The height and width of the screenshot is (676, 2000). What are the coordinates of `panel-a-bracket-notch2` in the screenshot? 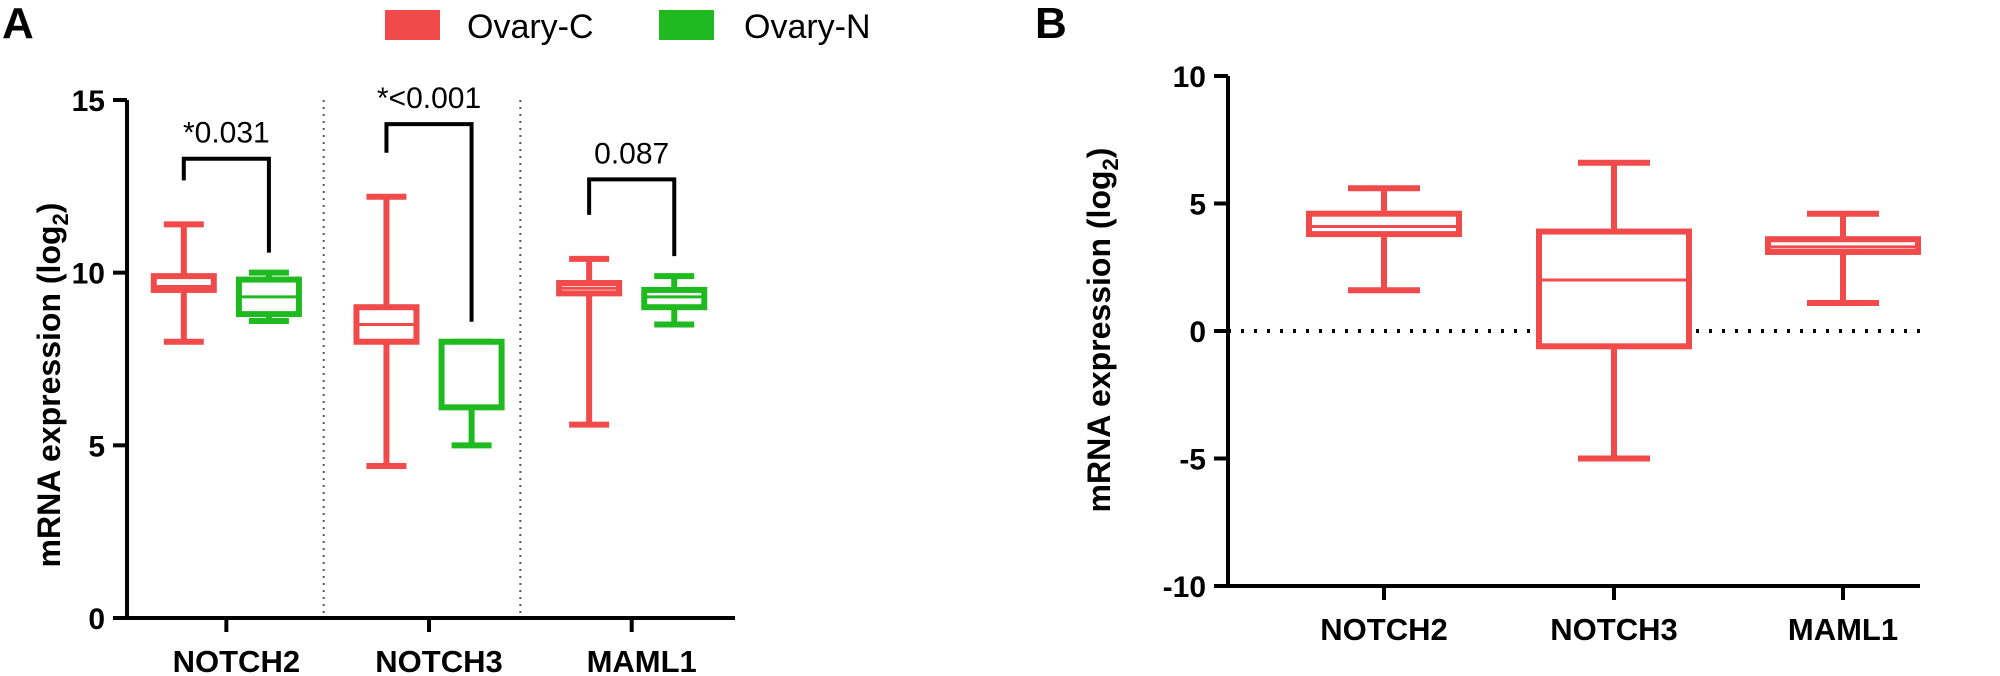 It's located at (226, 204).